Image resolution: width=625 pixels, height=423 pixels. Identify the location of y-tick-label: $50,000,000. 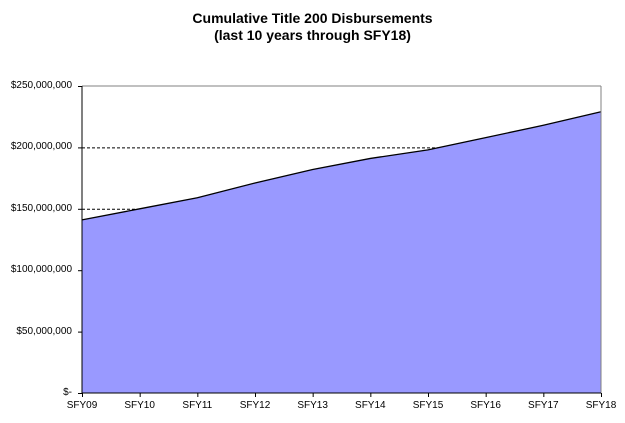
(44, 331).